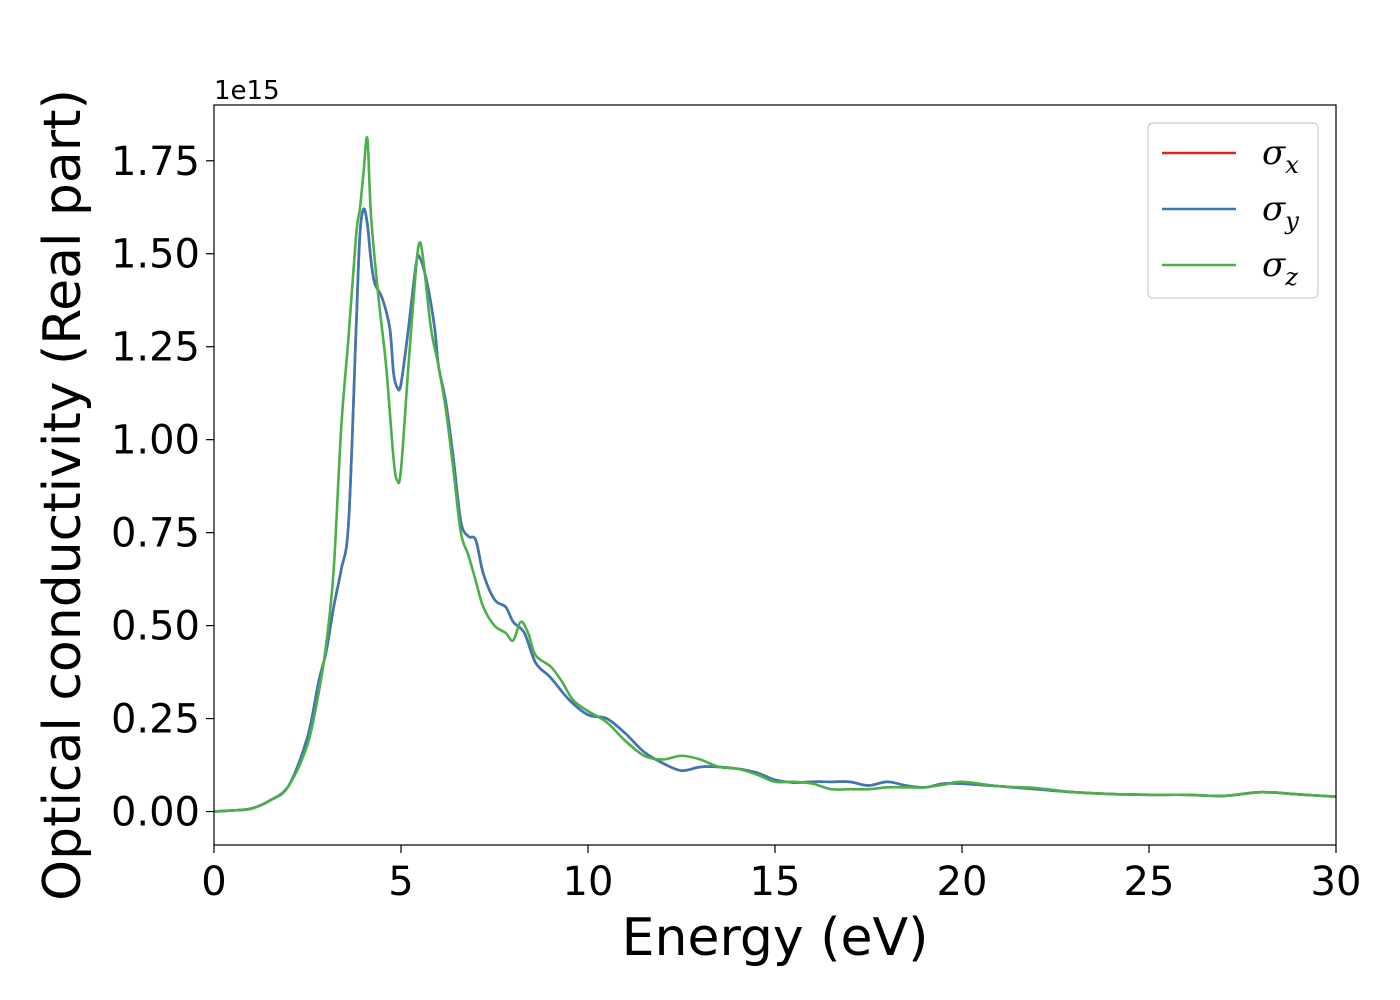 Image resolution: width=1400 pixels, height=1000 pixels. Describe the element at coordinates (588, 882) in the screenshot. I see `x-tick-label: 10` at that location.